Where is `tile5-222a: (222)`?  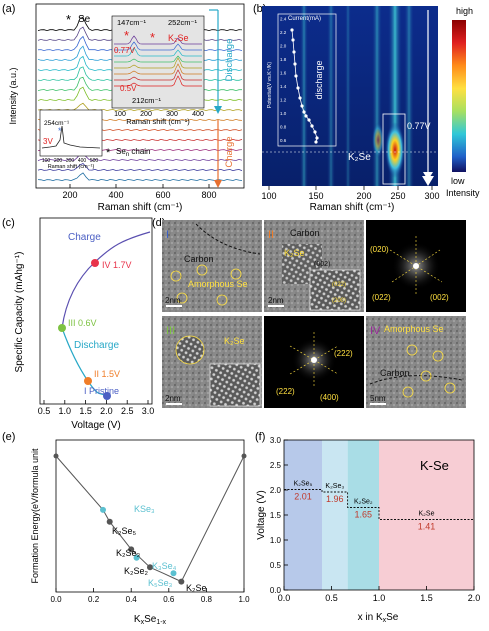
tile5-222a: (222) is located at coordinates (343, 353).